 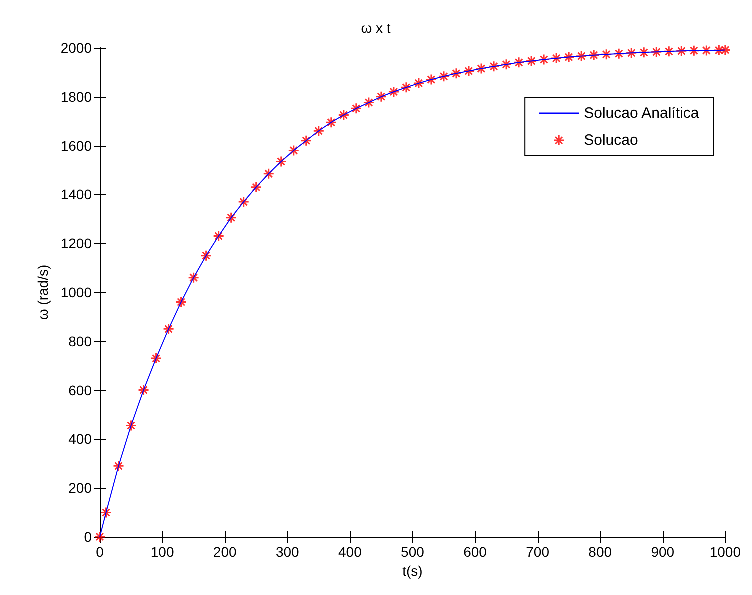 What do you see at coordinates (663, 552) in the screenshot?
I see `x-tick-label: 900` at bounding box center [663, 552].